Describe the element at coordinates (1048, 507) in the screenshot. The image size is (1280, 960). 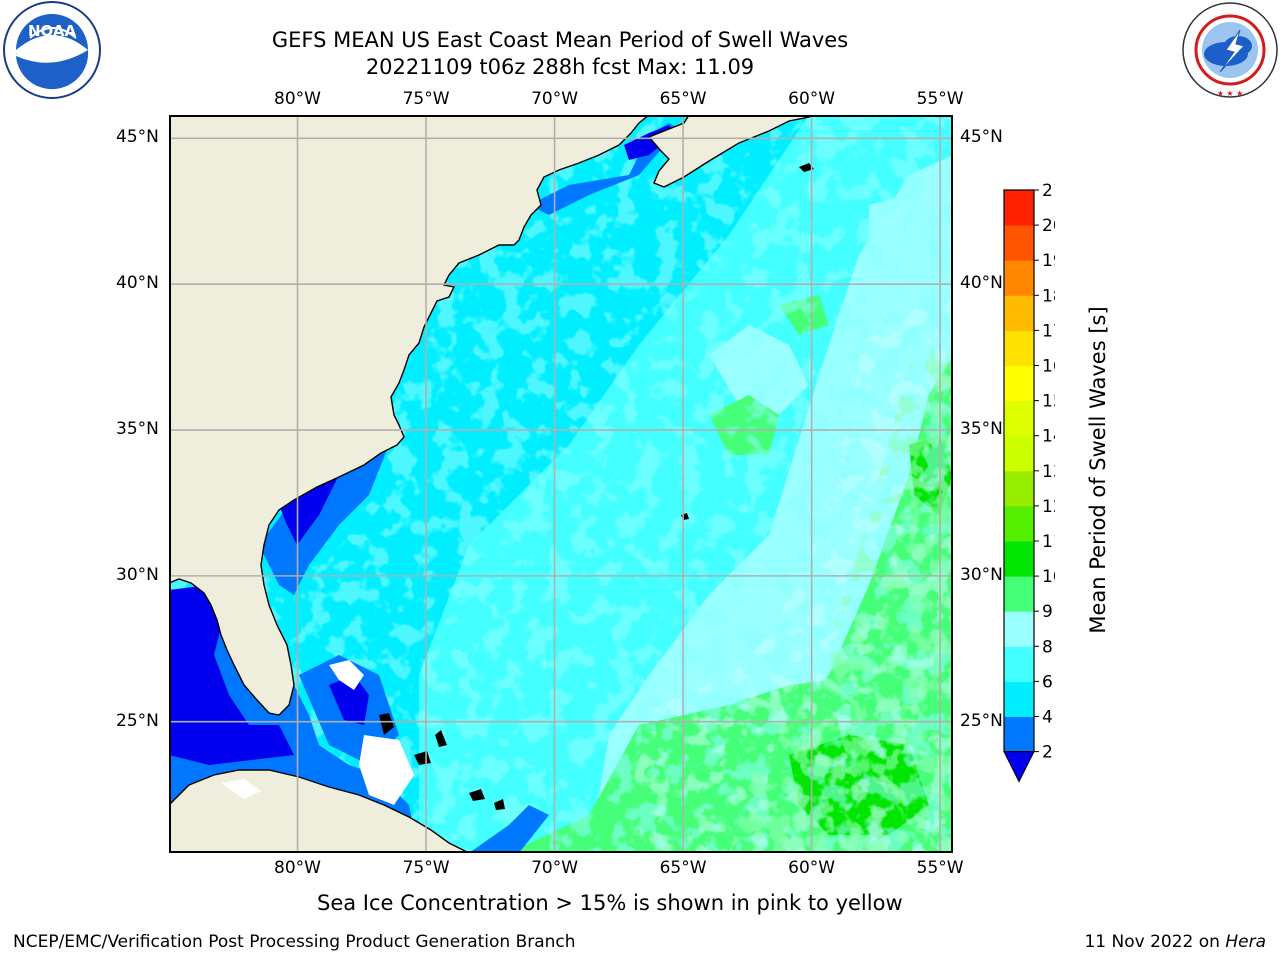
I see `colorbar-tick-label: 12` at that location.